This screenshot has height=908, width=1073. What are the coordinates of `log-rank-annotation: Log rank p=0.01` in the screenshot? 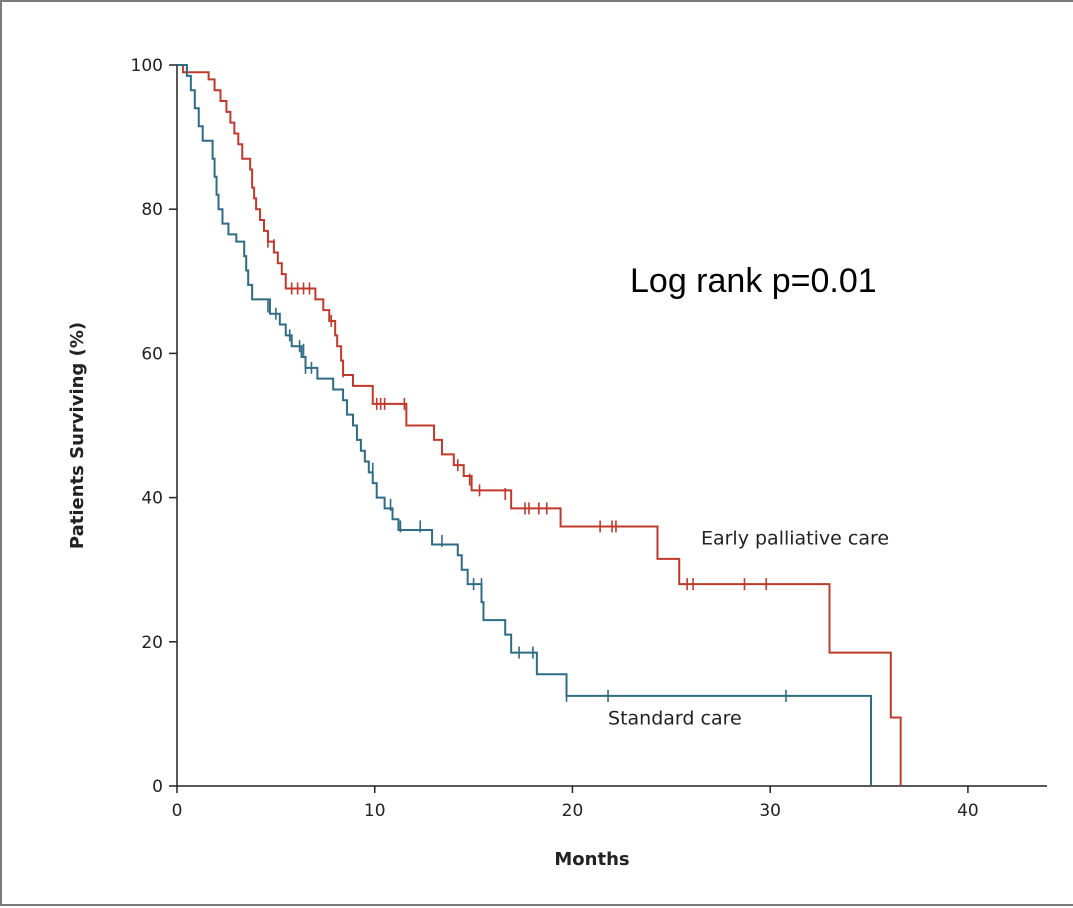 It's located at (753, 281).